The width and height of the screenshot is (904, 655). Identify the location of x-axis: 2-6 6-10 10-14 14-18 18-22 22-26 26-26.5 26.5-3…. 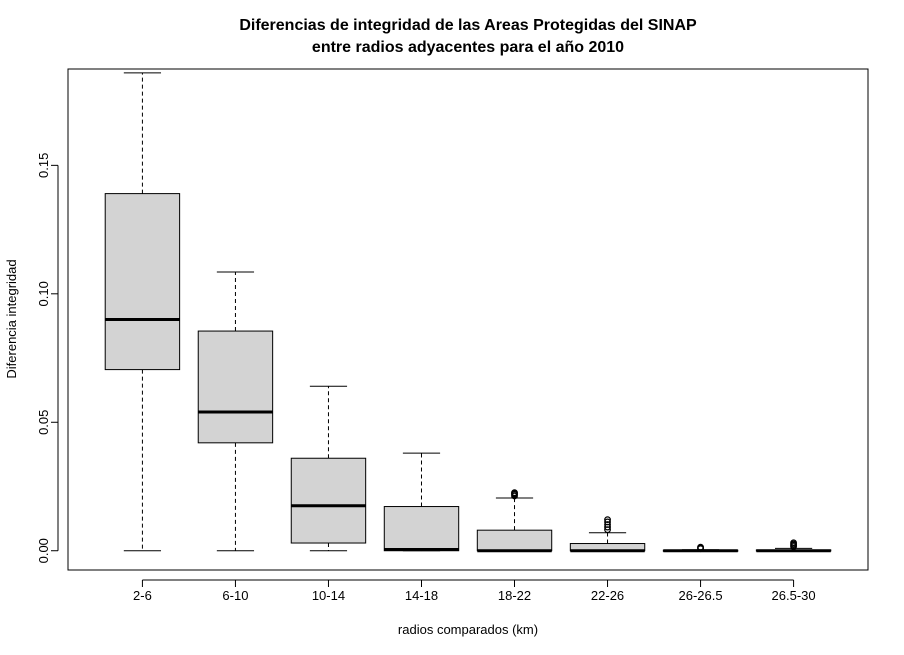
(474, 591).